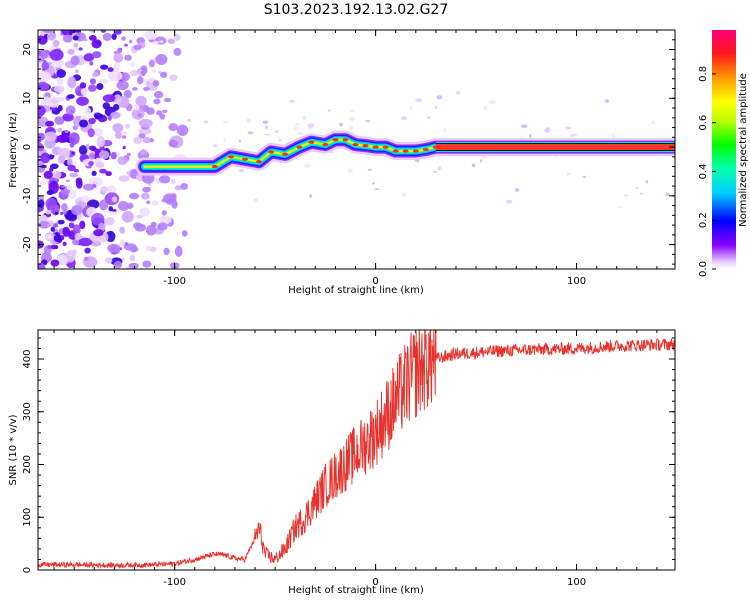  What do you see at coordinates (27, 358) in the screenshot?
I see `snr-ytick-label: 400` at bounding box center [27, 358].